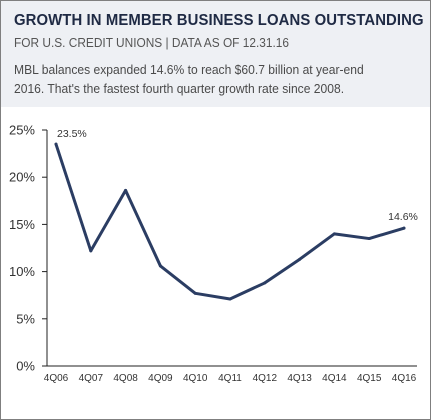 The image size is (431, 420). I want to click on x-tick-label: 4Q16, so click(404, 378).